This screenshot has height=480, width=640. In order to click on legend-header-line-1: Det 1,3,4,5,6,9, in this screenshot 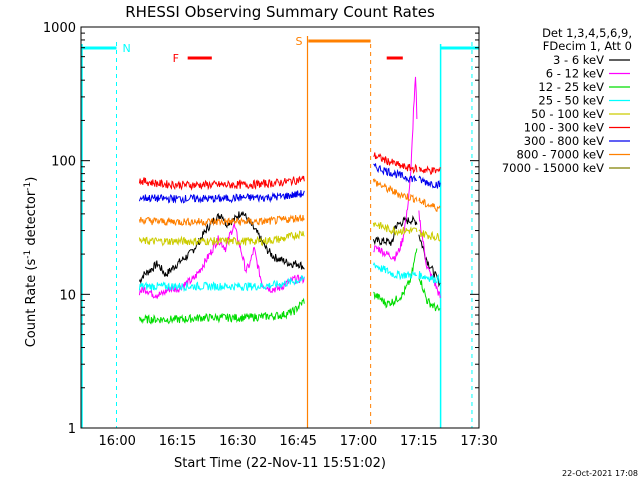, I will do `click(587, 33)`.